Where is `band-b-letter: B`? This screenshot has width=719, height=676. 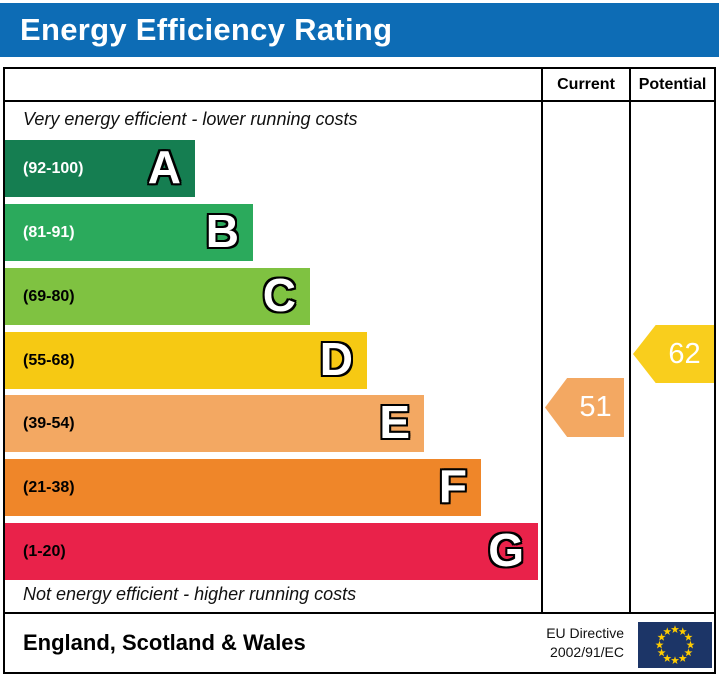
band-b-letter: B is located at coordinates (223, 231).